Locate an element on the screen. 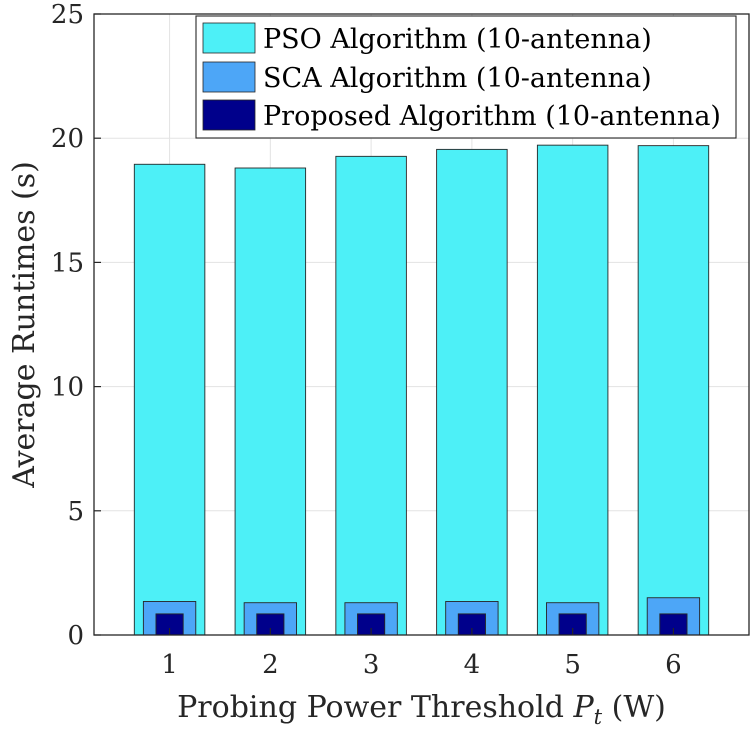  x-axis-label-prefix: Probing Power Threshold is located at coordinates (375, 707).